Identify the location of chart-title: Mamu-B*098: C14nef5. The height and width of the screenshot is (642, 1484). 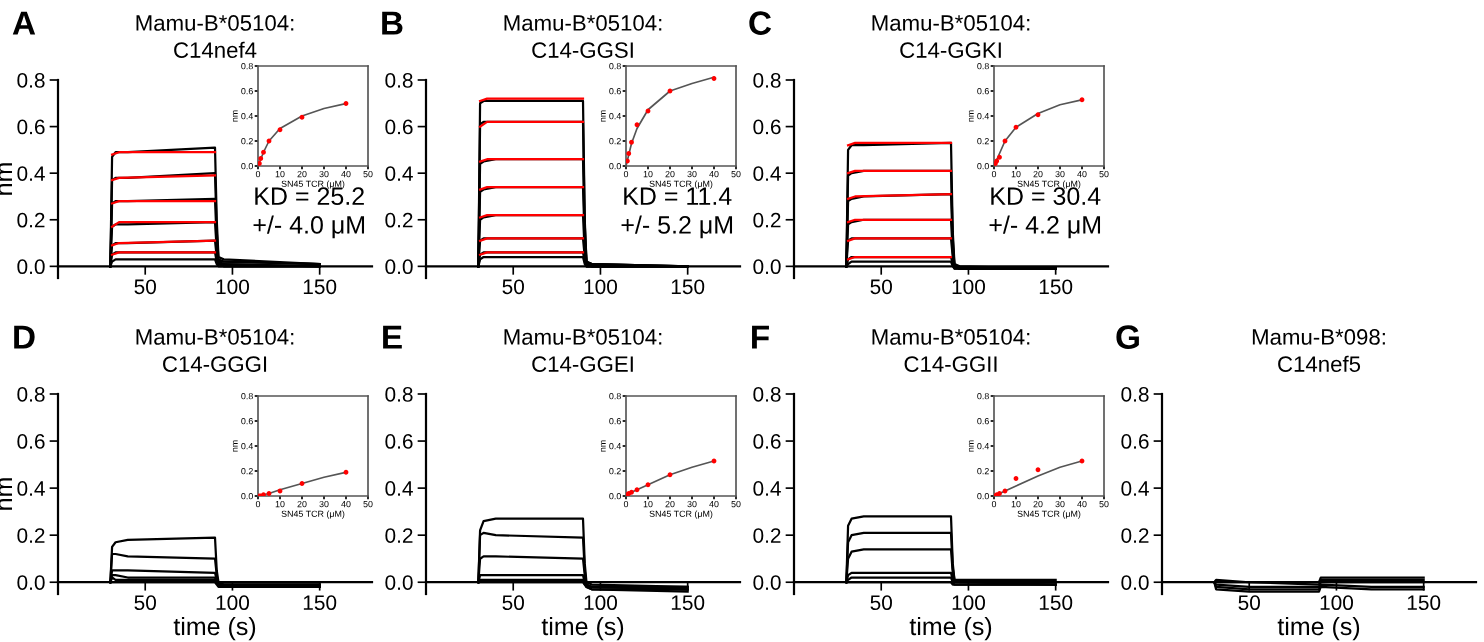
(1318, 350).